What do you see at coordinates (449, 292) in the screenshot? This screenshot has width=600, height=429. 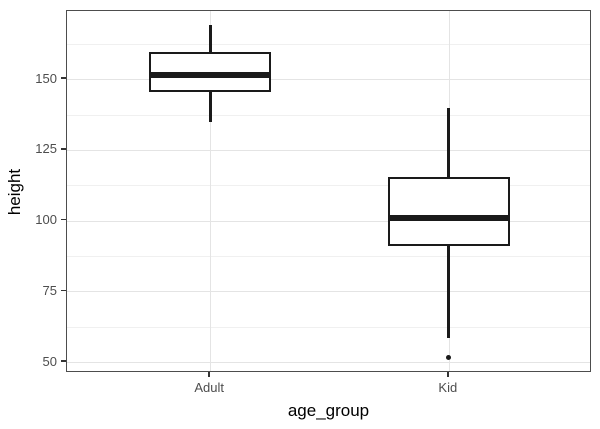 I see `lower-whisker-kid` at bounding box center [449, 292].